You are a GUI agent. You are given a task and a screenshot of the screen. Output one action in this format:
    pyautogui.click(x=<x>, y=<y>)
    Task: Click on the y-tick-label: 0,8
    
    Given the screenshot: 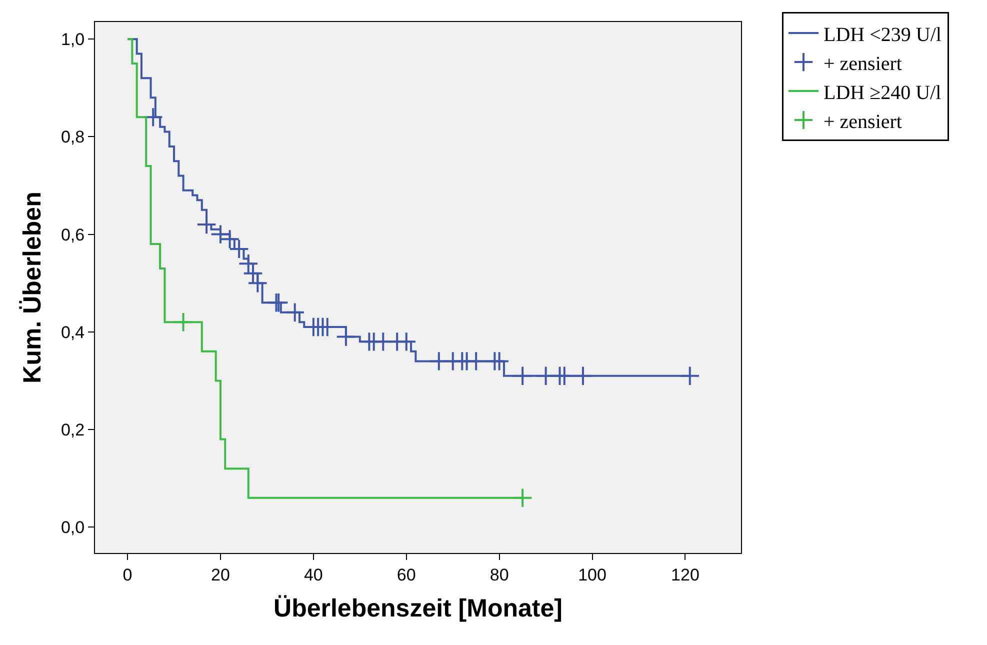 What is the action you would take?
    pyautogui.click(x=72, y=137)
    